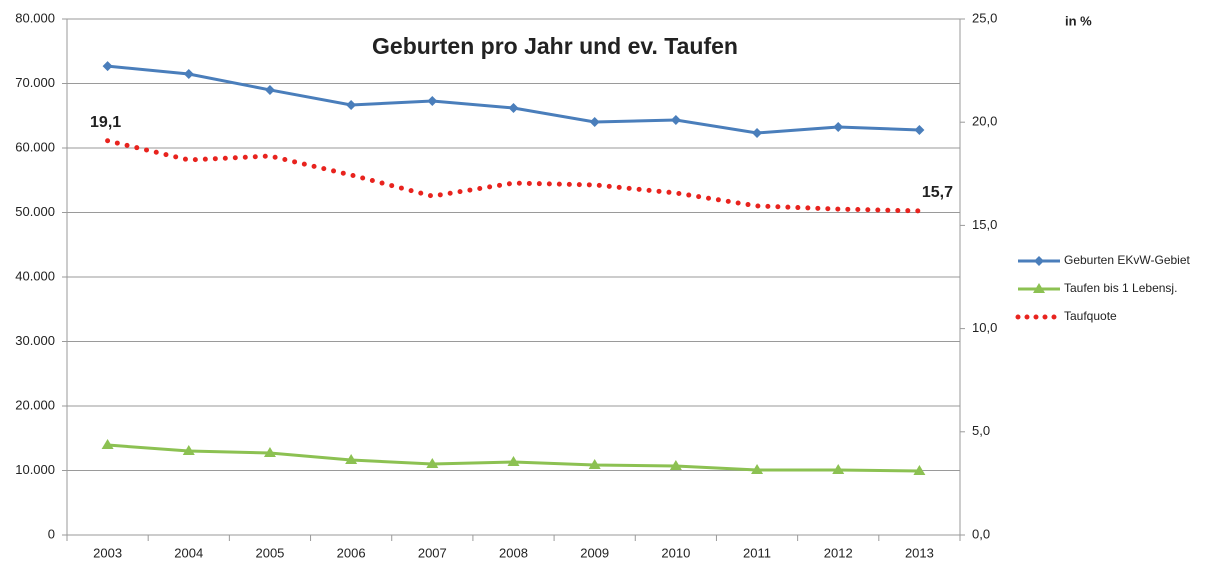 The image size is (1208, 563). I want to click on legend-label: Taufen bis 1 Lebensj., so click(1120, 288).